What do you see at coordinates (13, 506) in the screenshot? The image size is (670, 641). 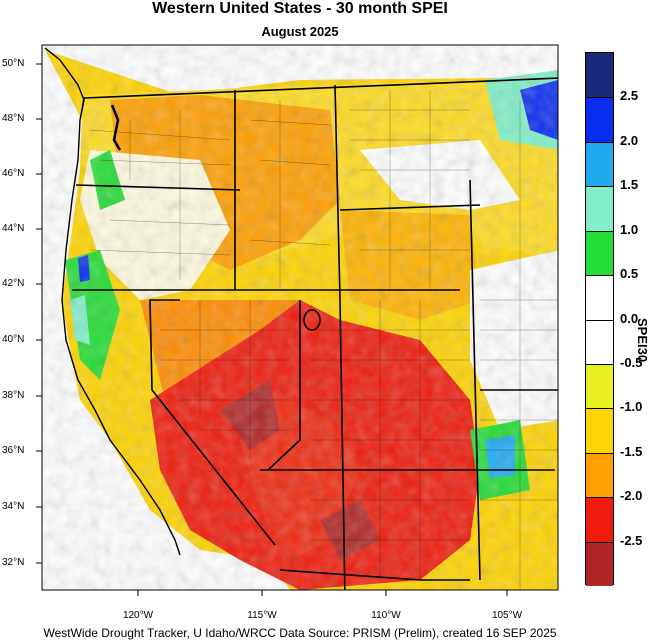 I see `lat-label-34: 34°N` at bounding box center [13, 506].